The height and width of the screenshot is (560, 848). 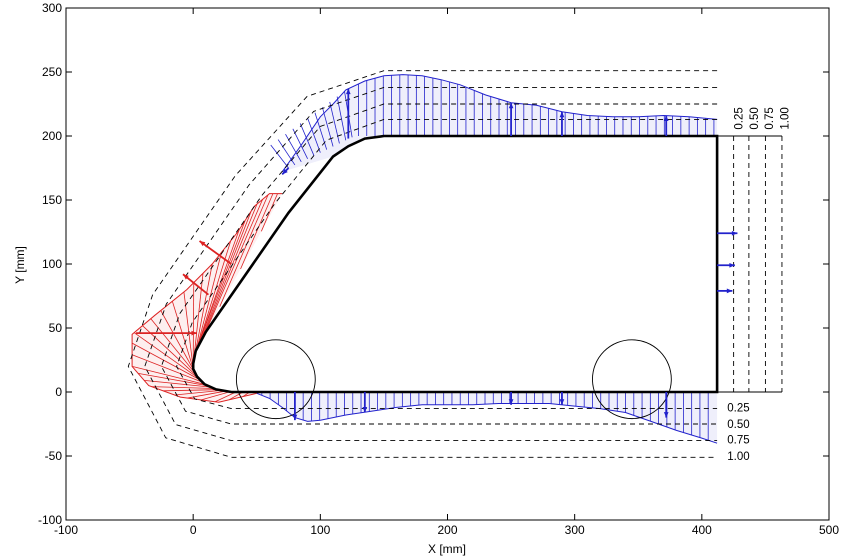 I want to click on y-tick-label: 0, so click(x=58, y=392).